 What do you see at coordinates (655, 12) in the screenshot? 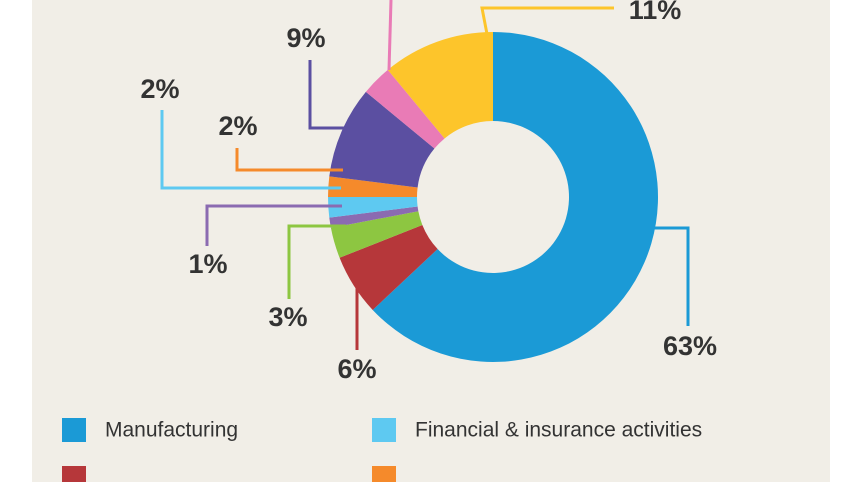
I see `data-label: 11%` at bounding box center [655, 12].